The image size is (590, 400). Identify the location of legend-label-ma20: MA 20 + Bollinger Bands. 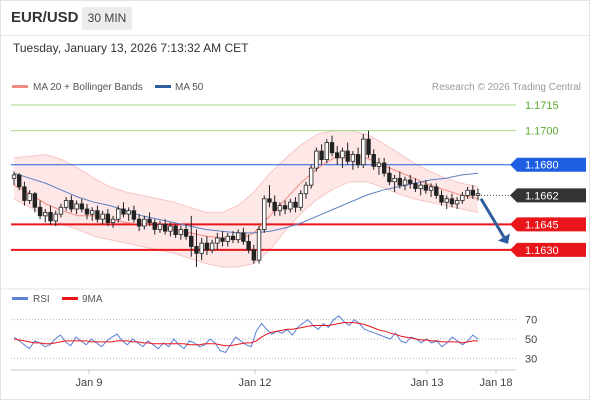
(88, 87).